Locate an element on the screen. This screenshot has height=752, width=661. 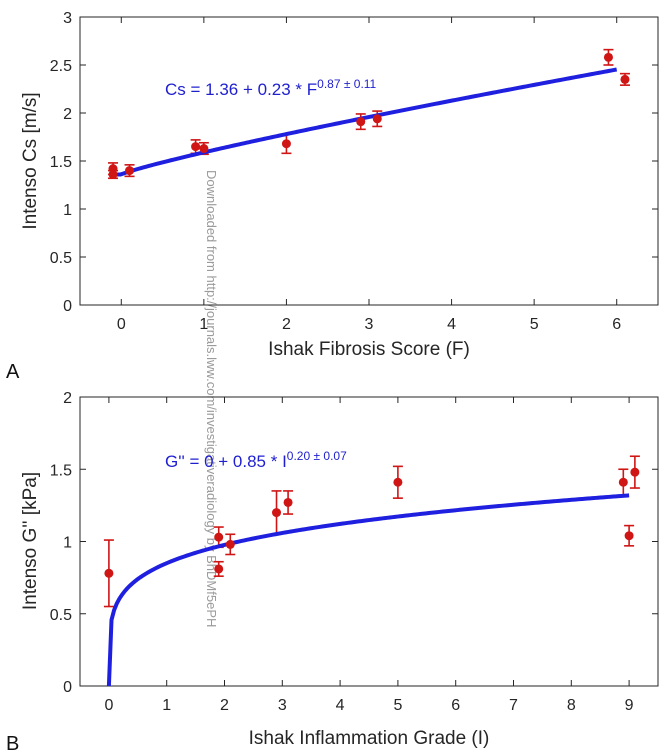
fit-curve-a is located at coordinates (365, 122).